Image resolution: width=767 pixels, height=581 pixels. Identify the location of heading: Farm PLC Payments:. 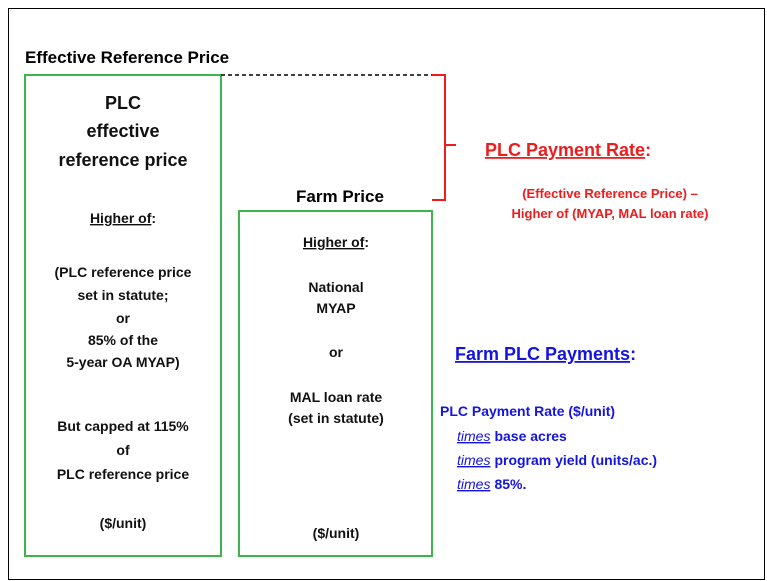
(545, 354).